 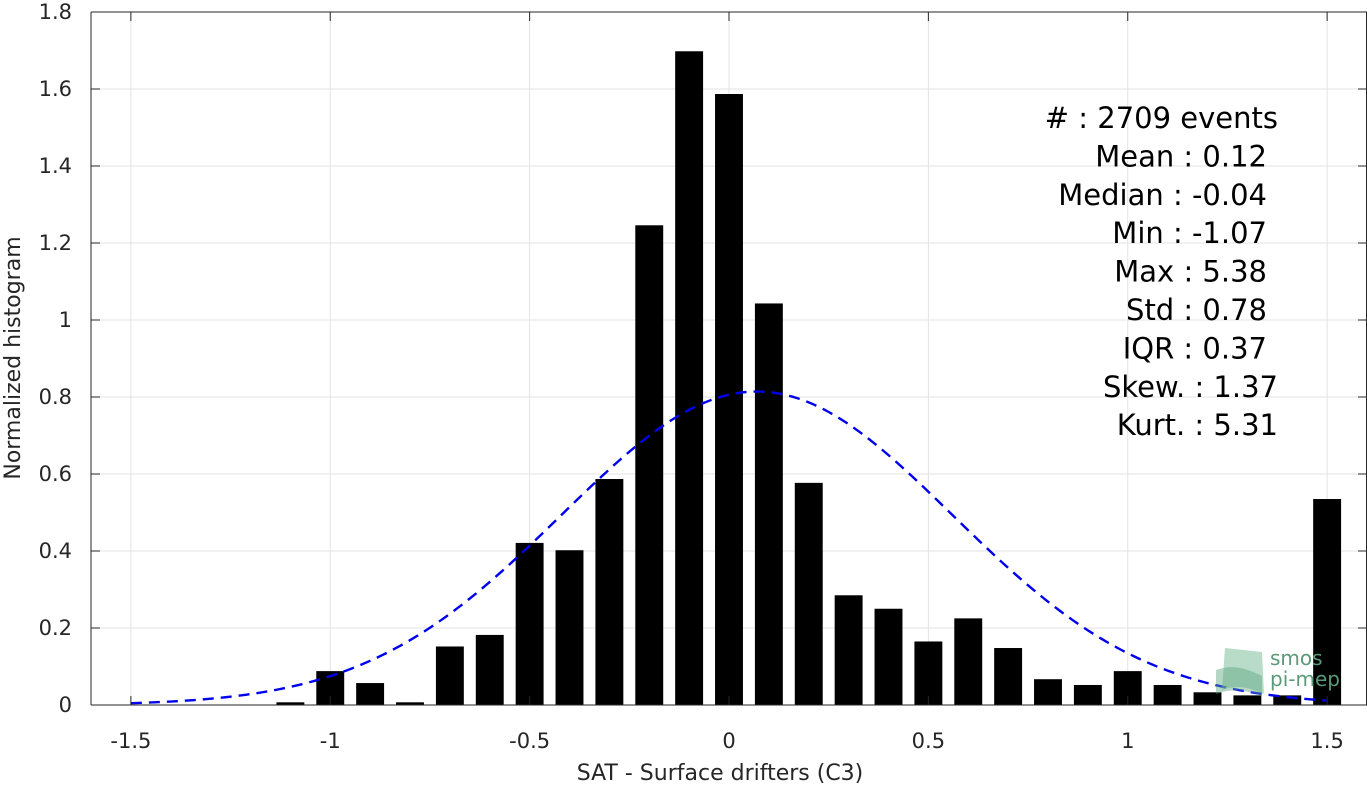 I want to click on x-tick-labels: -1.5 -1 -0.5 0 0.5 1 1.5, so click(x=726, y=741).